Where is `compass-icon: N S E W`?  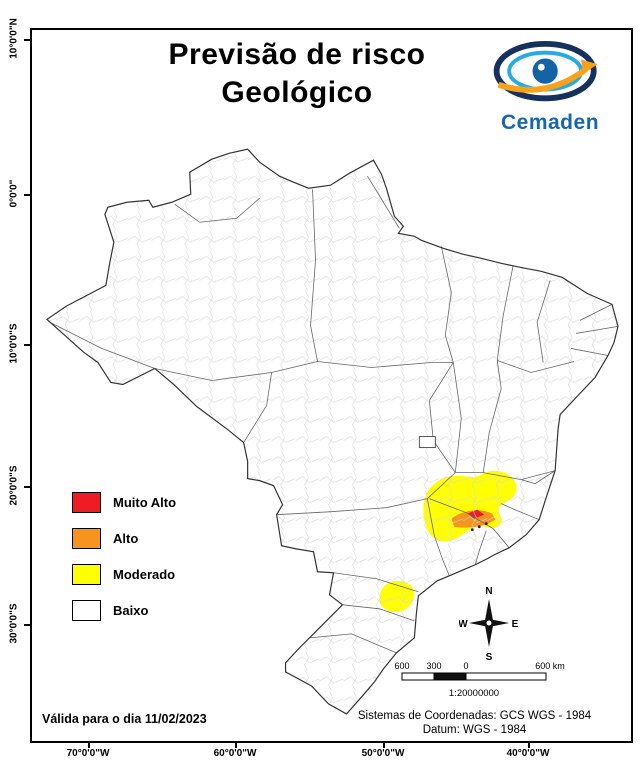 compass-icon: N S E W is located at coordinates (488, 624).